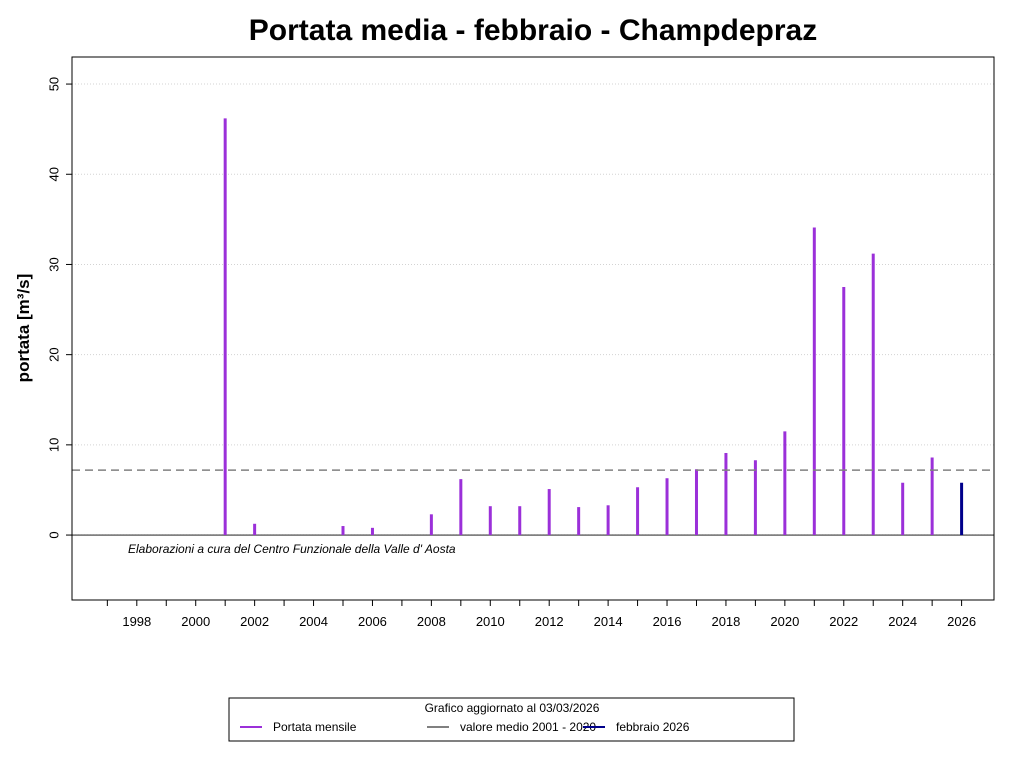 This screenshot has width=1024, height=768. I want to click on y-tick-label: 0, so click(54, 534).